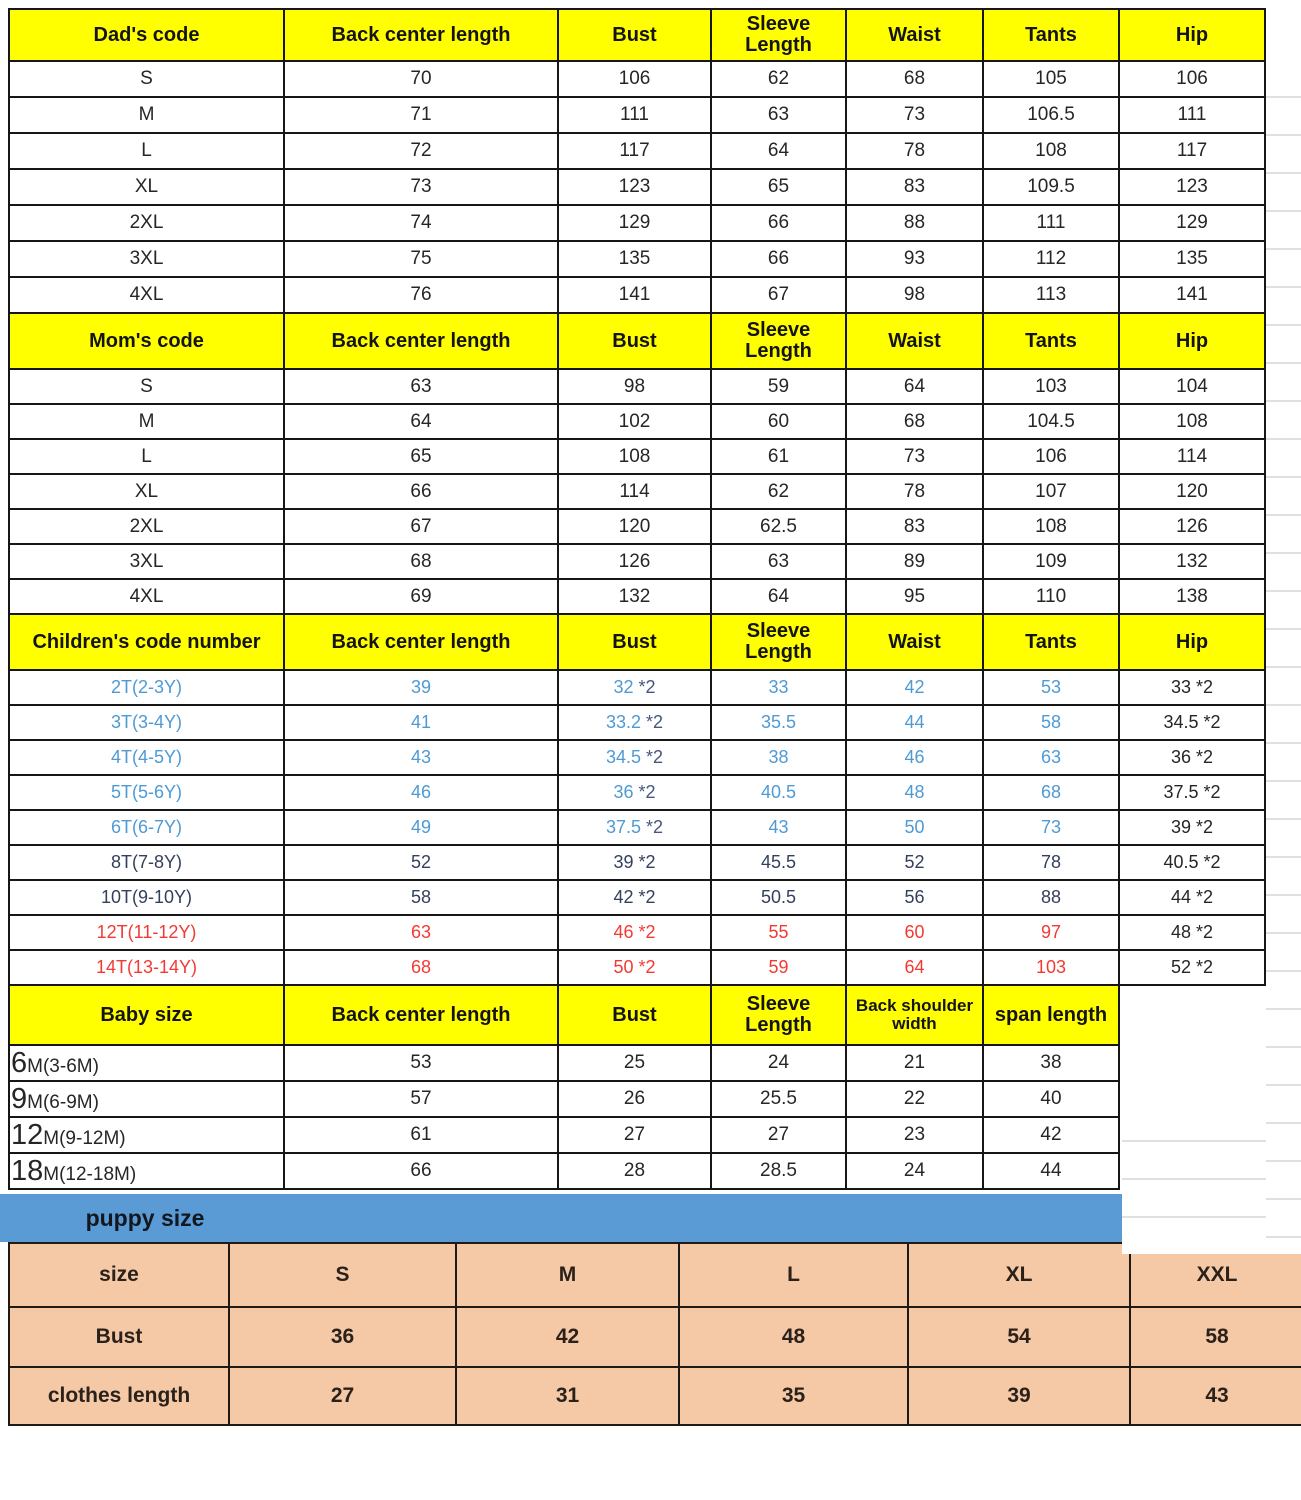 The width and height of the screenshot is (1301, 1500). I want to click on cell-text: 141, so click(1192, 294).